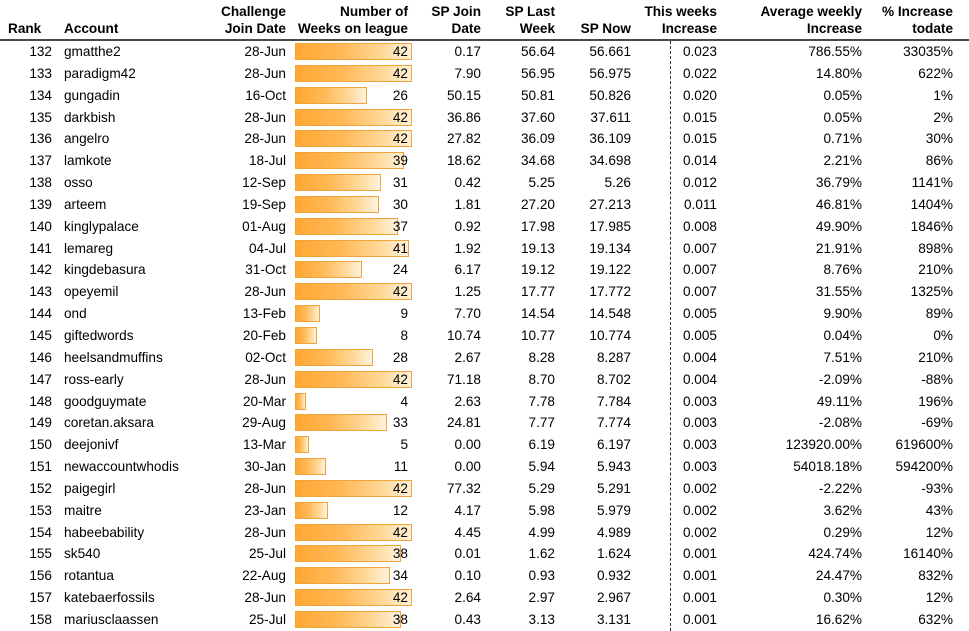  I want to click on pct-increase-todate-cell: 832%, so click(935, 576).